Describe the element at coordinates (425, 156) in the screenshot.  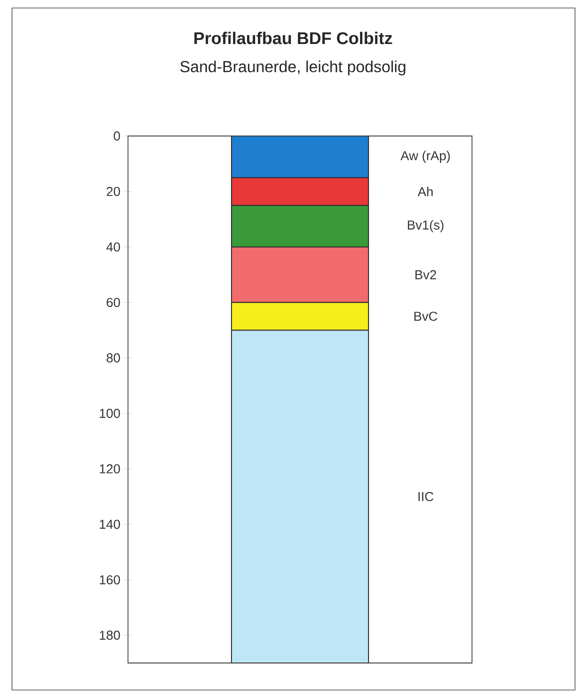
I see `text: Aw (rAp)` at that location.